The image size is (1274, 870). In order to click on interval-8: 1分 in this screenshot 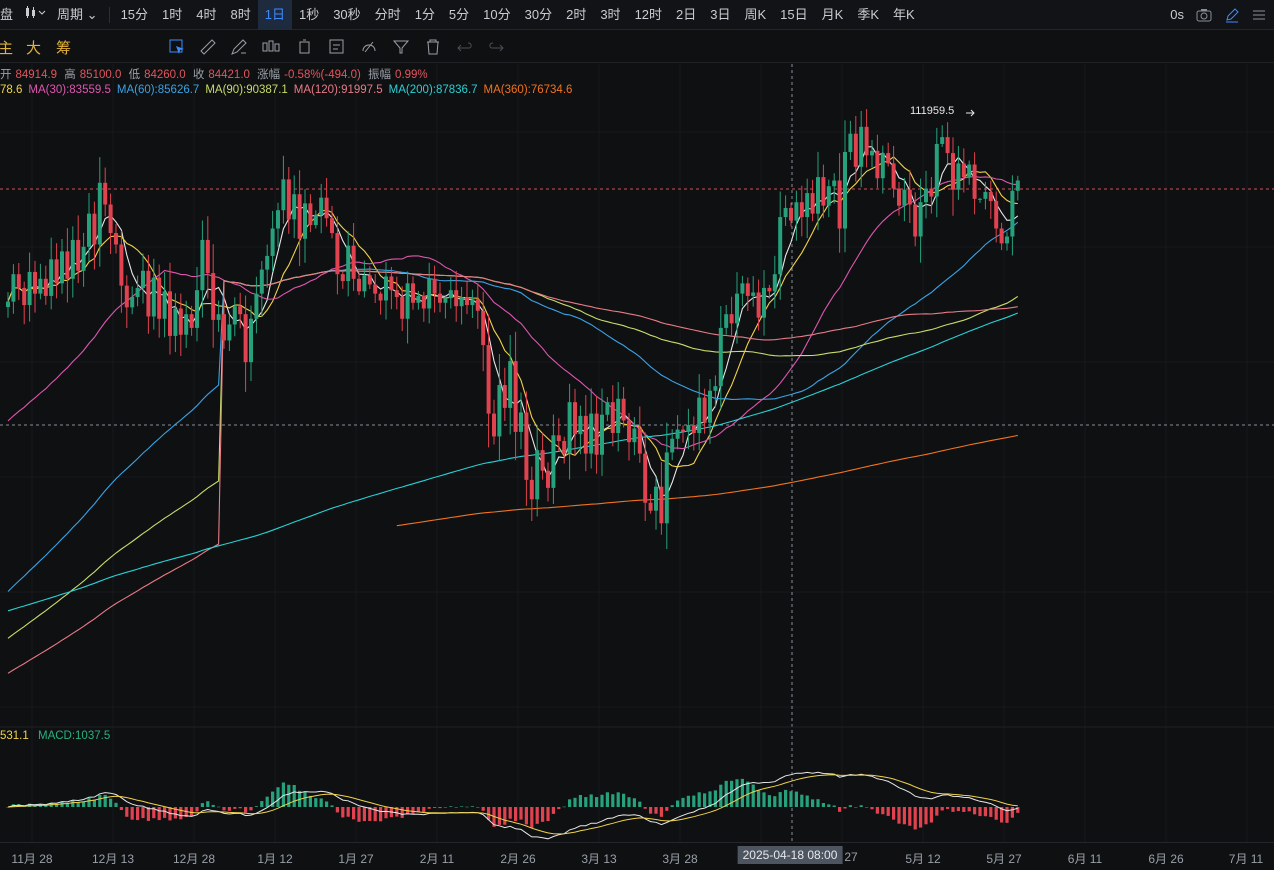, I will do `click(424, 14)`.